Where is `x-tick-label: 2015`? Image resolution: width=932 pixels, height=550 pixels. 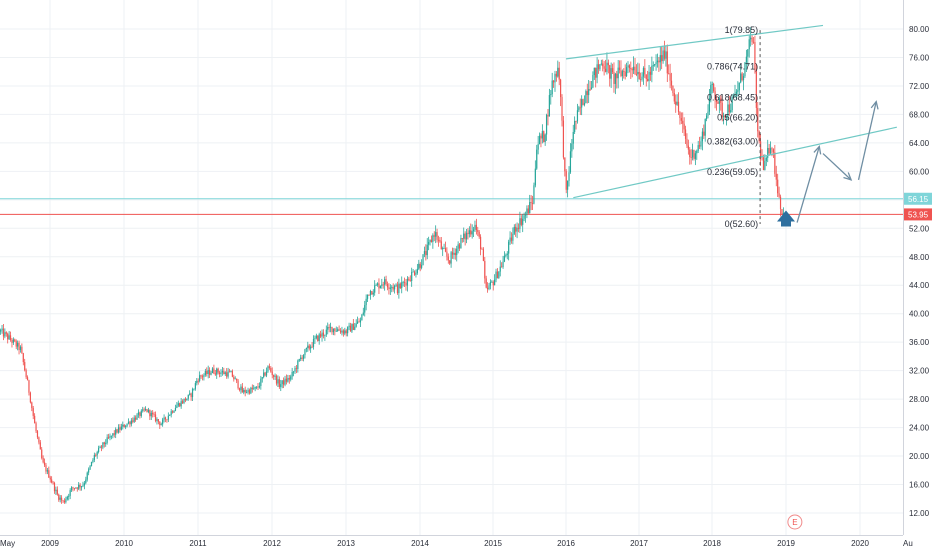 x-tick-label: 2015 is located at coordinates (493, 543).